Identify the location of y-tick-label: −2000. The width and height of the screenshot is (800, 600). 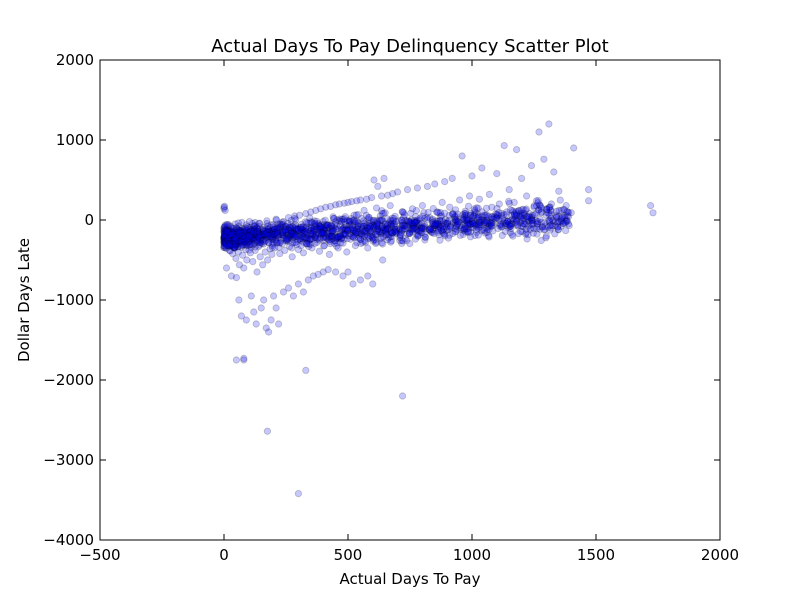
(68, 380).